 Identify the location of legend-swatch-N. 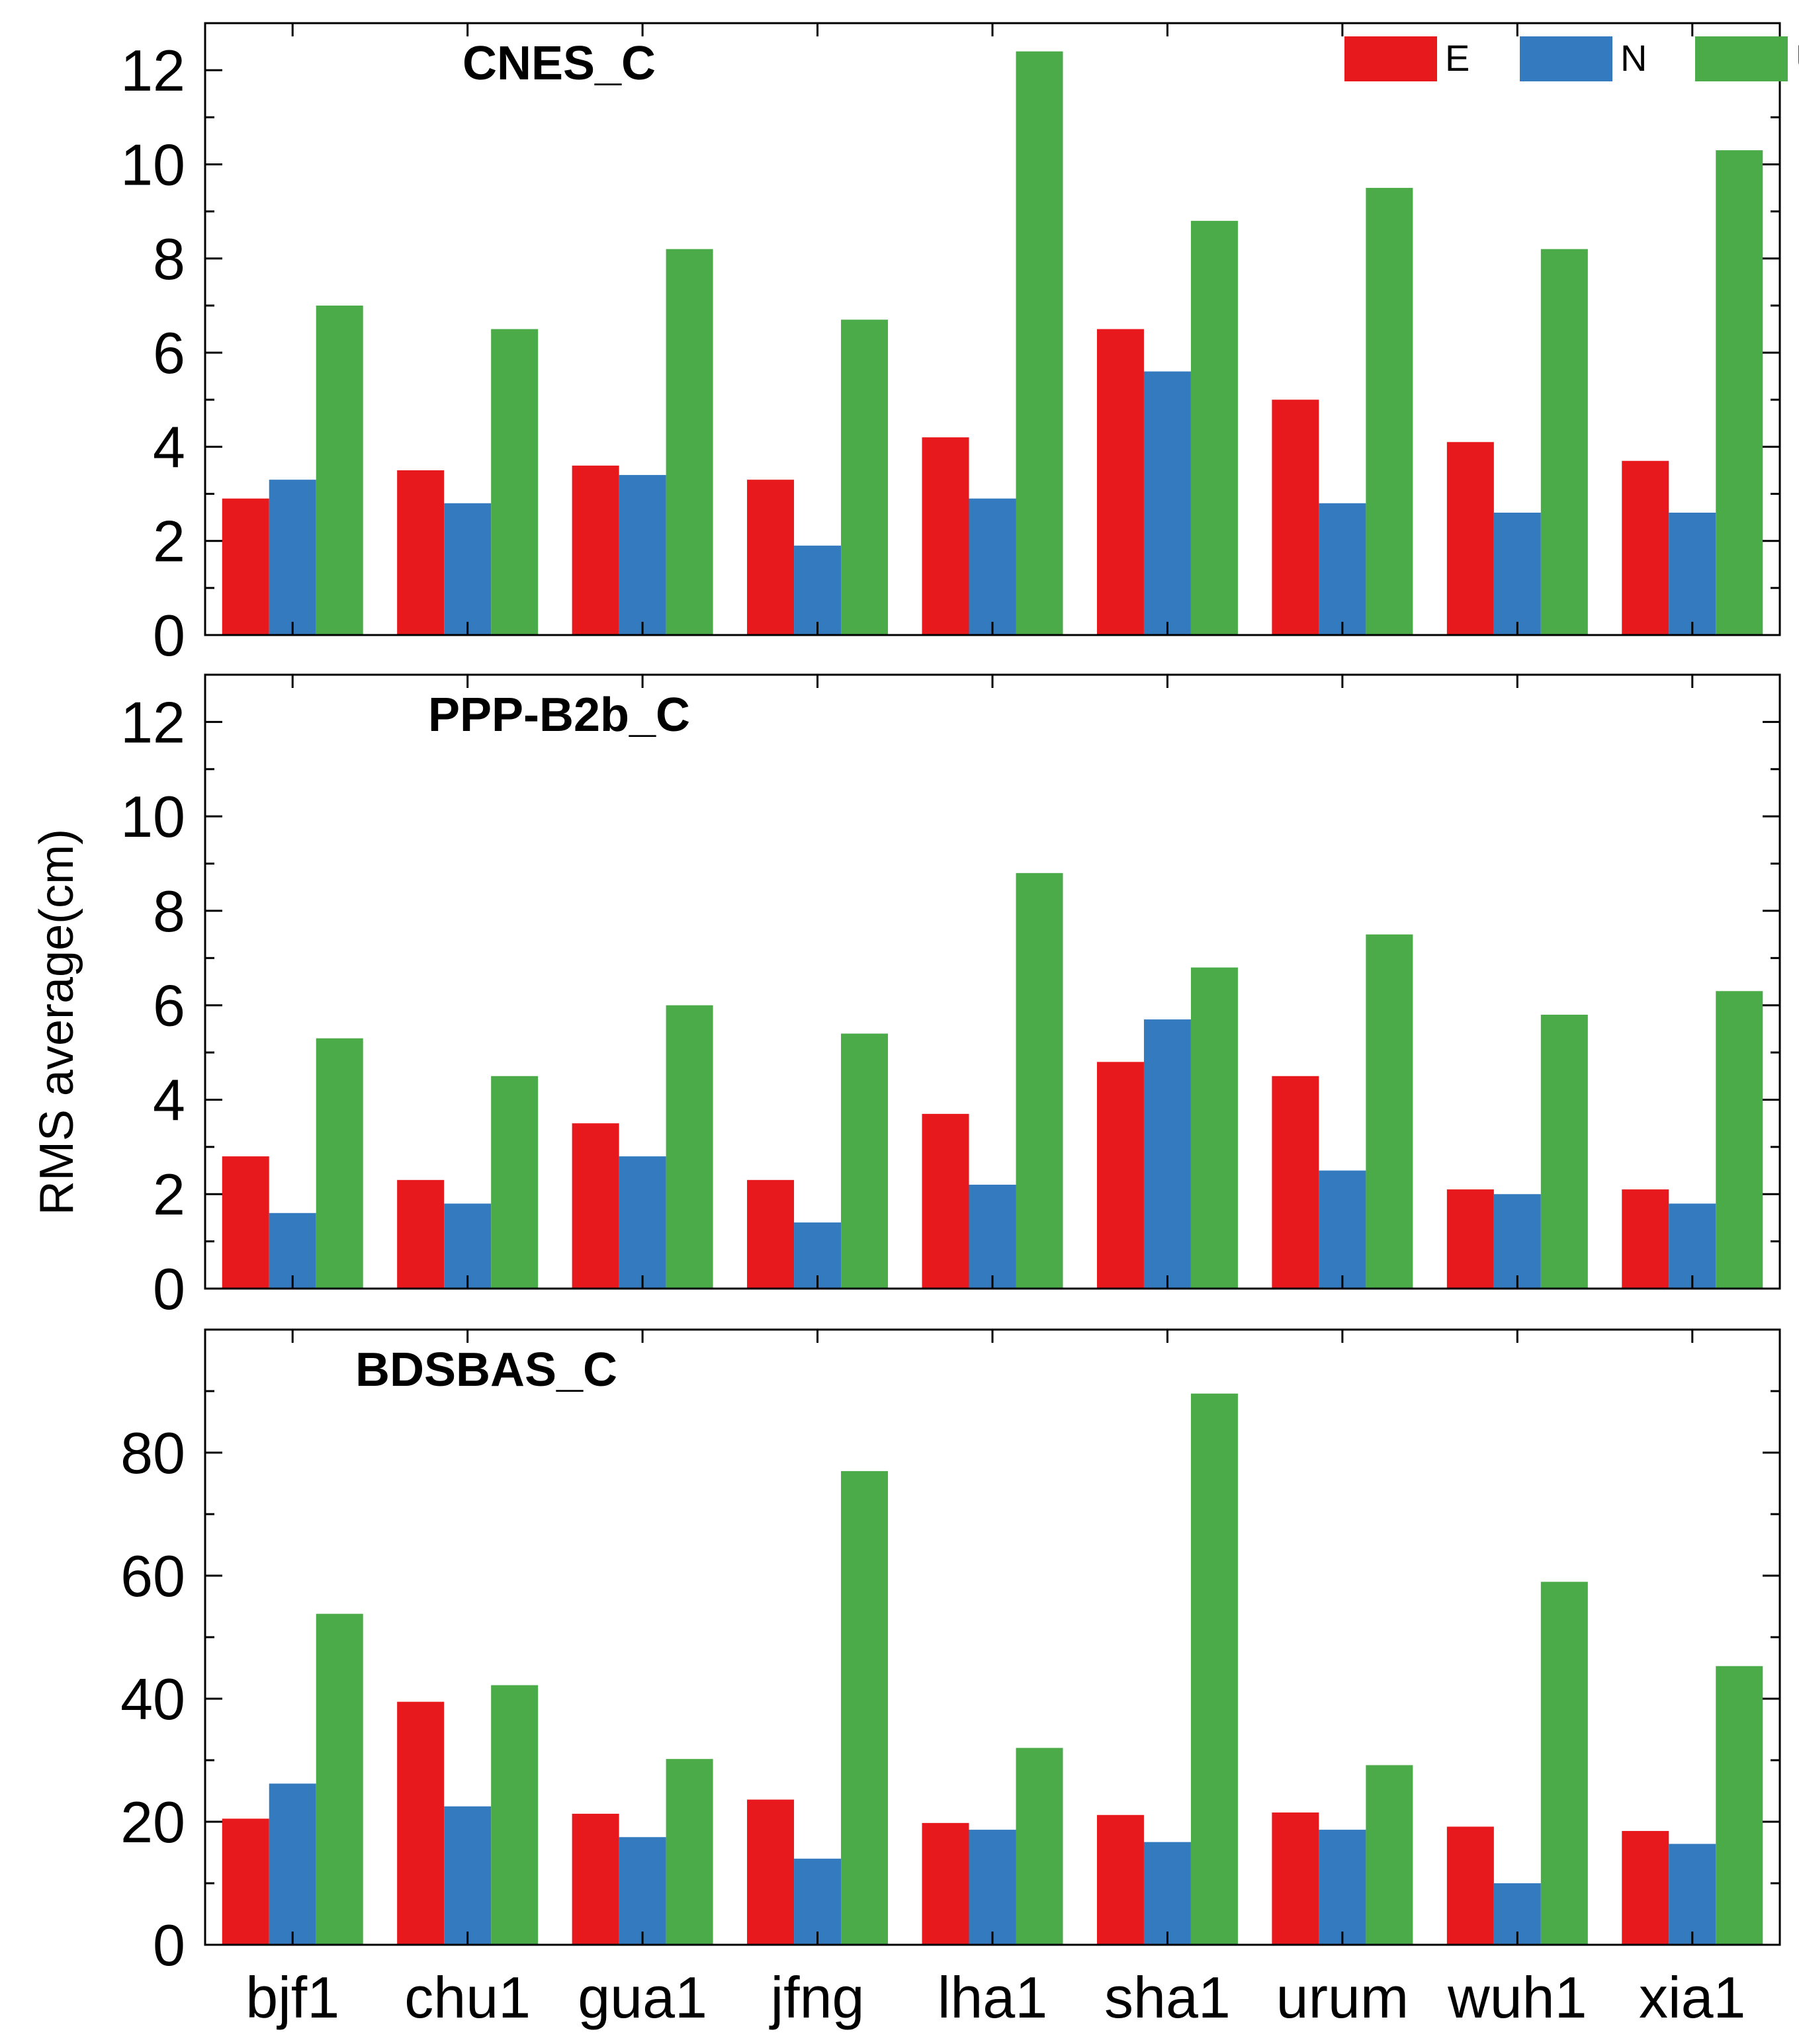
(1566, 59).